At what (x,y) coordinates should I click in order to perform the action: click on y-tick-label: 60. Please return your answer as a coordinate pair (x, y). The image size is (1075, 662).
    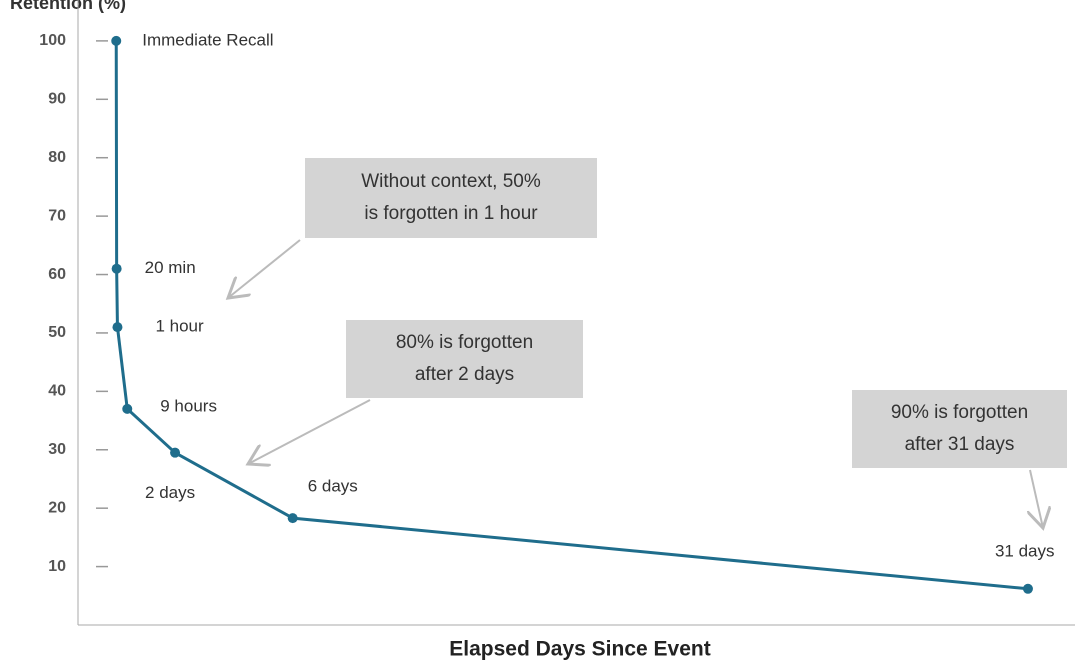
    Looking at the image, I should click on (57, 274).